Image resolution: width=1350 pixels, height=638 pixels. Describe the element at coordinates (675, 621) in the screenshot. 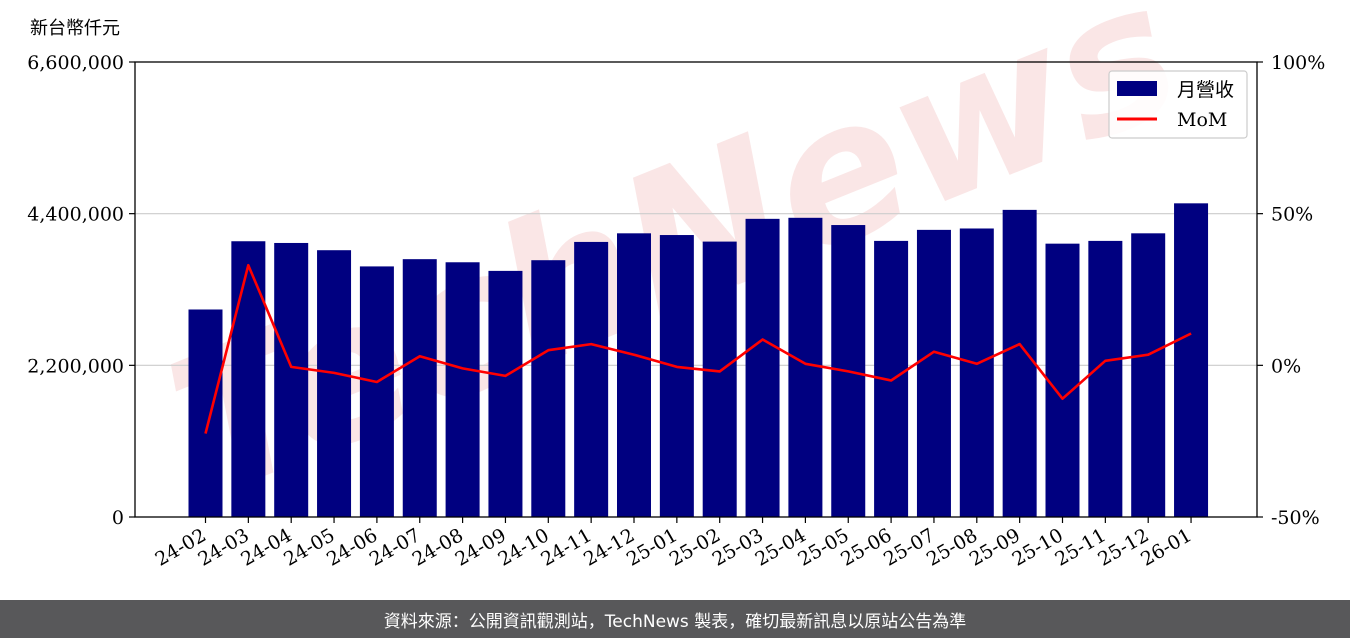

I see `footer-source-text: 資料來源：公開資訊觀測站，TechNews 製表，確切最新訊息以原站公告為準` at that location.